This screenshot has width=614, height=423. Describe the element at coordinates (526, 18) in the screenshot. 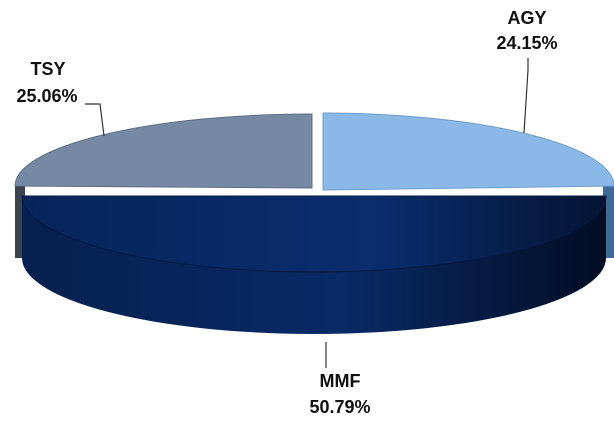

I see `label-agy-name: AGY` at that location.